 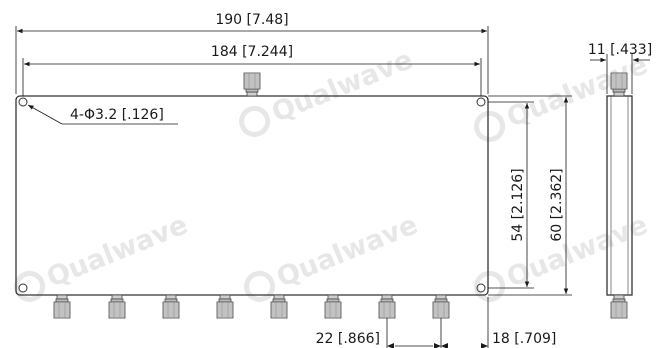 I want to click on dim-port-pitch-label: 22 [.866], so click(x=348, y=339).